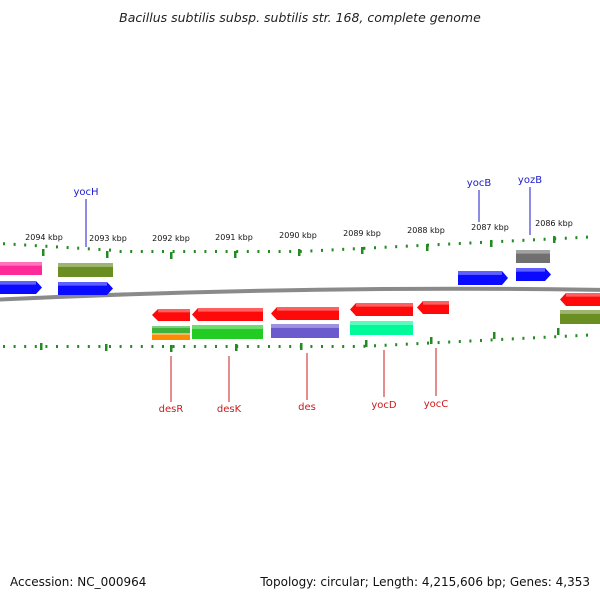 This screenshot has width=600, height=600. What do you see at coordinates (381, 328) in the screenshot?
I see `feature-yocD-teal` at bounding box center [381, 328].